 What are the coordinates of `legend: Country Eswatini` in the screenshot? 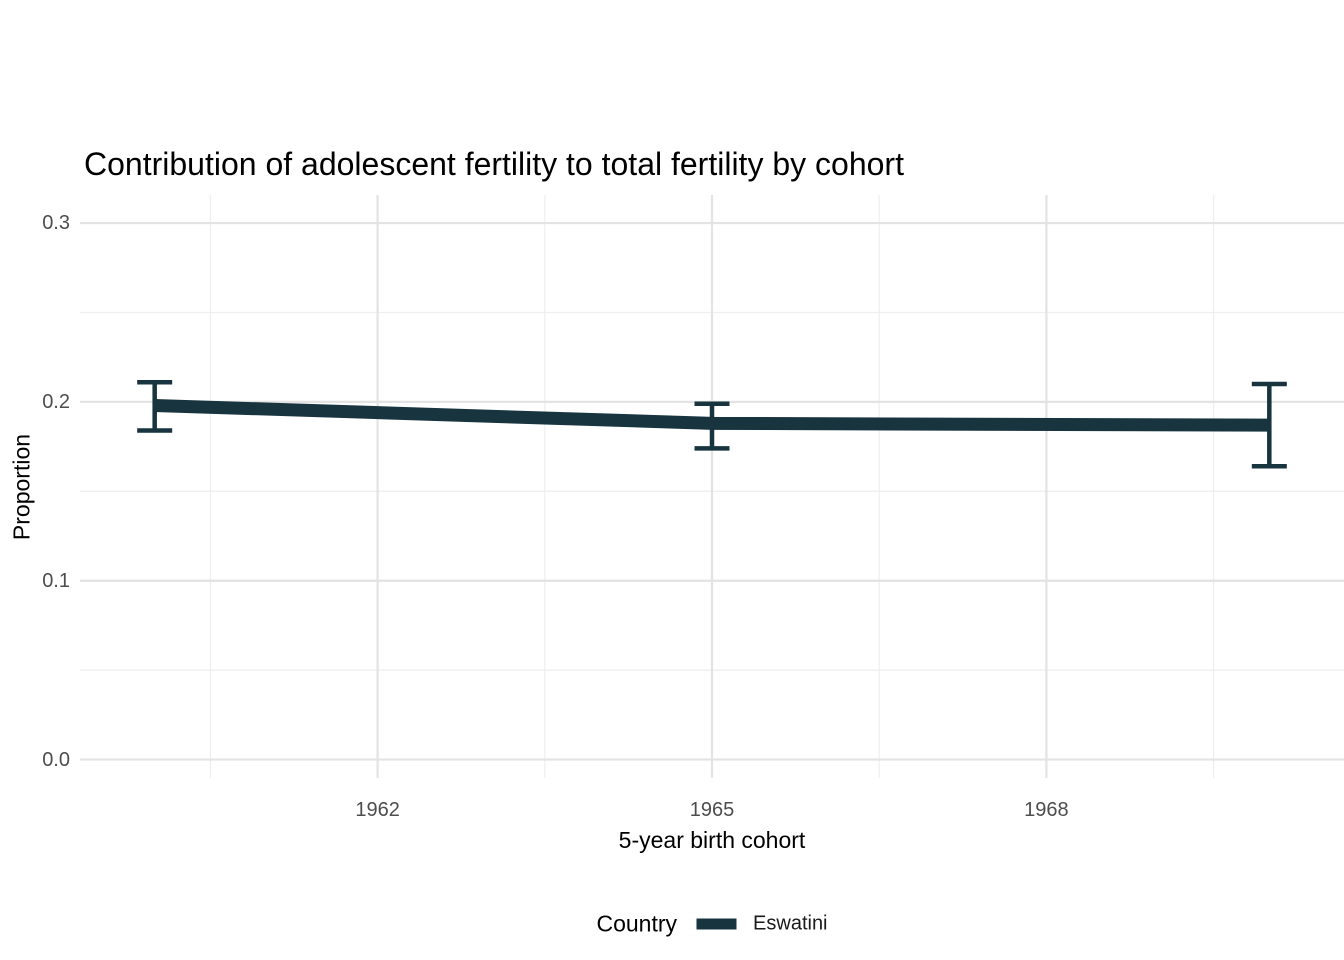 It's located at (711, 924).